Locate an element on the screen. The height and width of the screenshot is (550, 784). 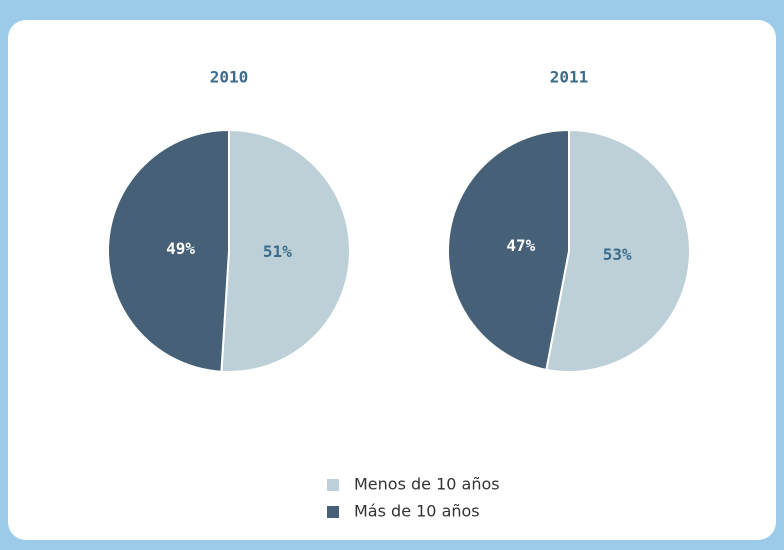
pie-title: 2011 is located at coordinates (569, 77).